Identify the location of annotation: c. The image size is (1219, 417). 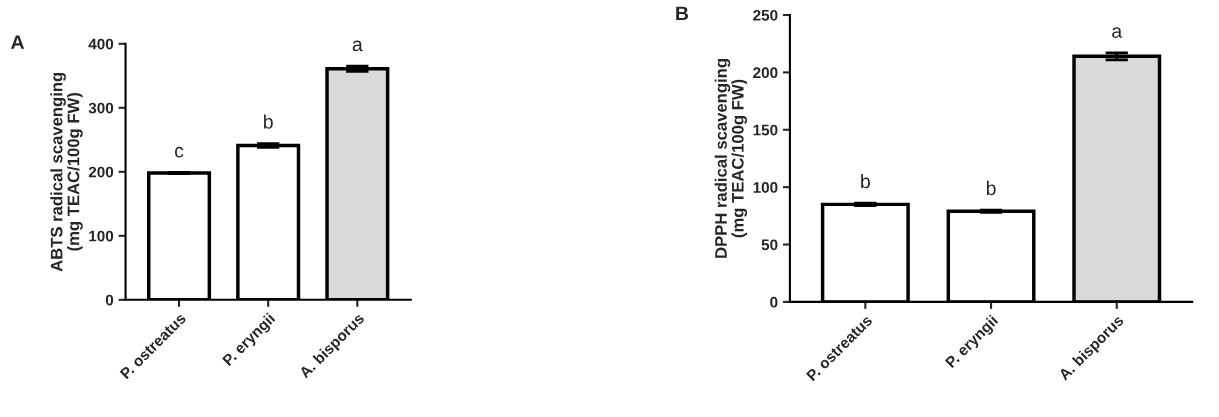
(179, 152).